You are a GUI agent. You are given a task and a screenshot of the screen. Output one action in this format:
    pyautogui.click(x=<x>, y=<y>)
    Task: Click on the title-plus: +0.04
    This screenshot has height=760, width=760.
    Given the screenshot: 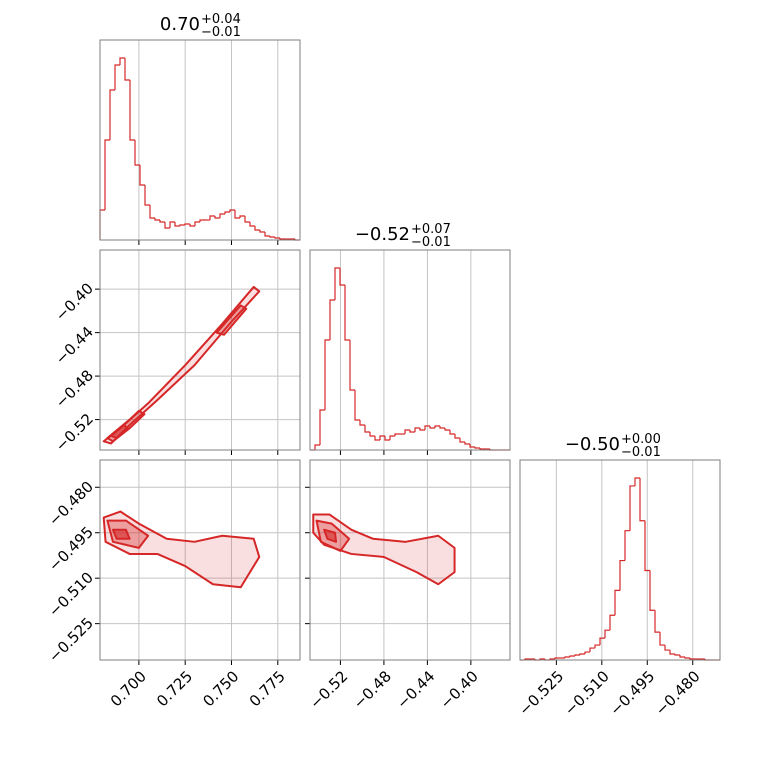 What is the action you would take?
    pyautogui.click(x=221, y=19)
    